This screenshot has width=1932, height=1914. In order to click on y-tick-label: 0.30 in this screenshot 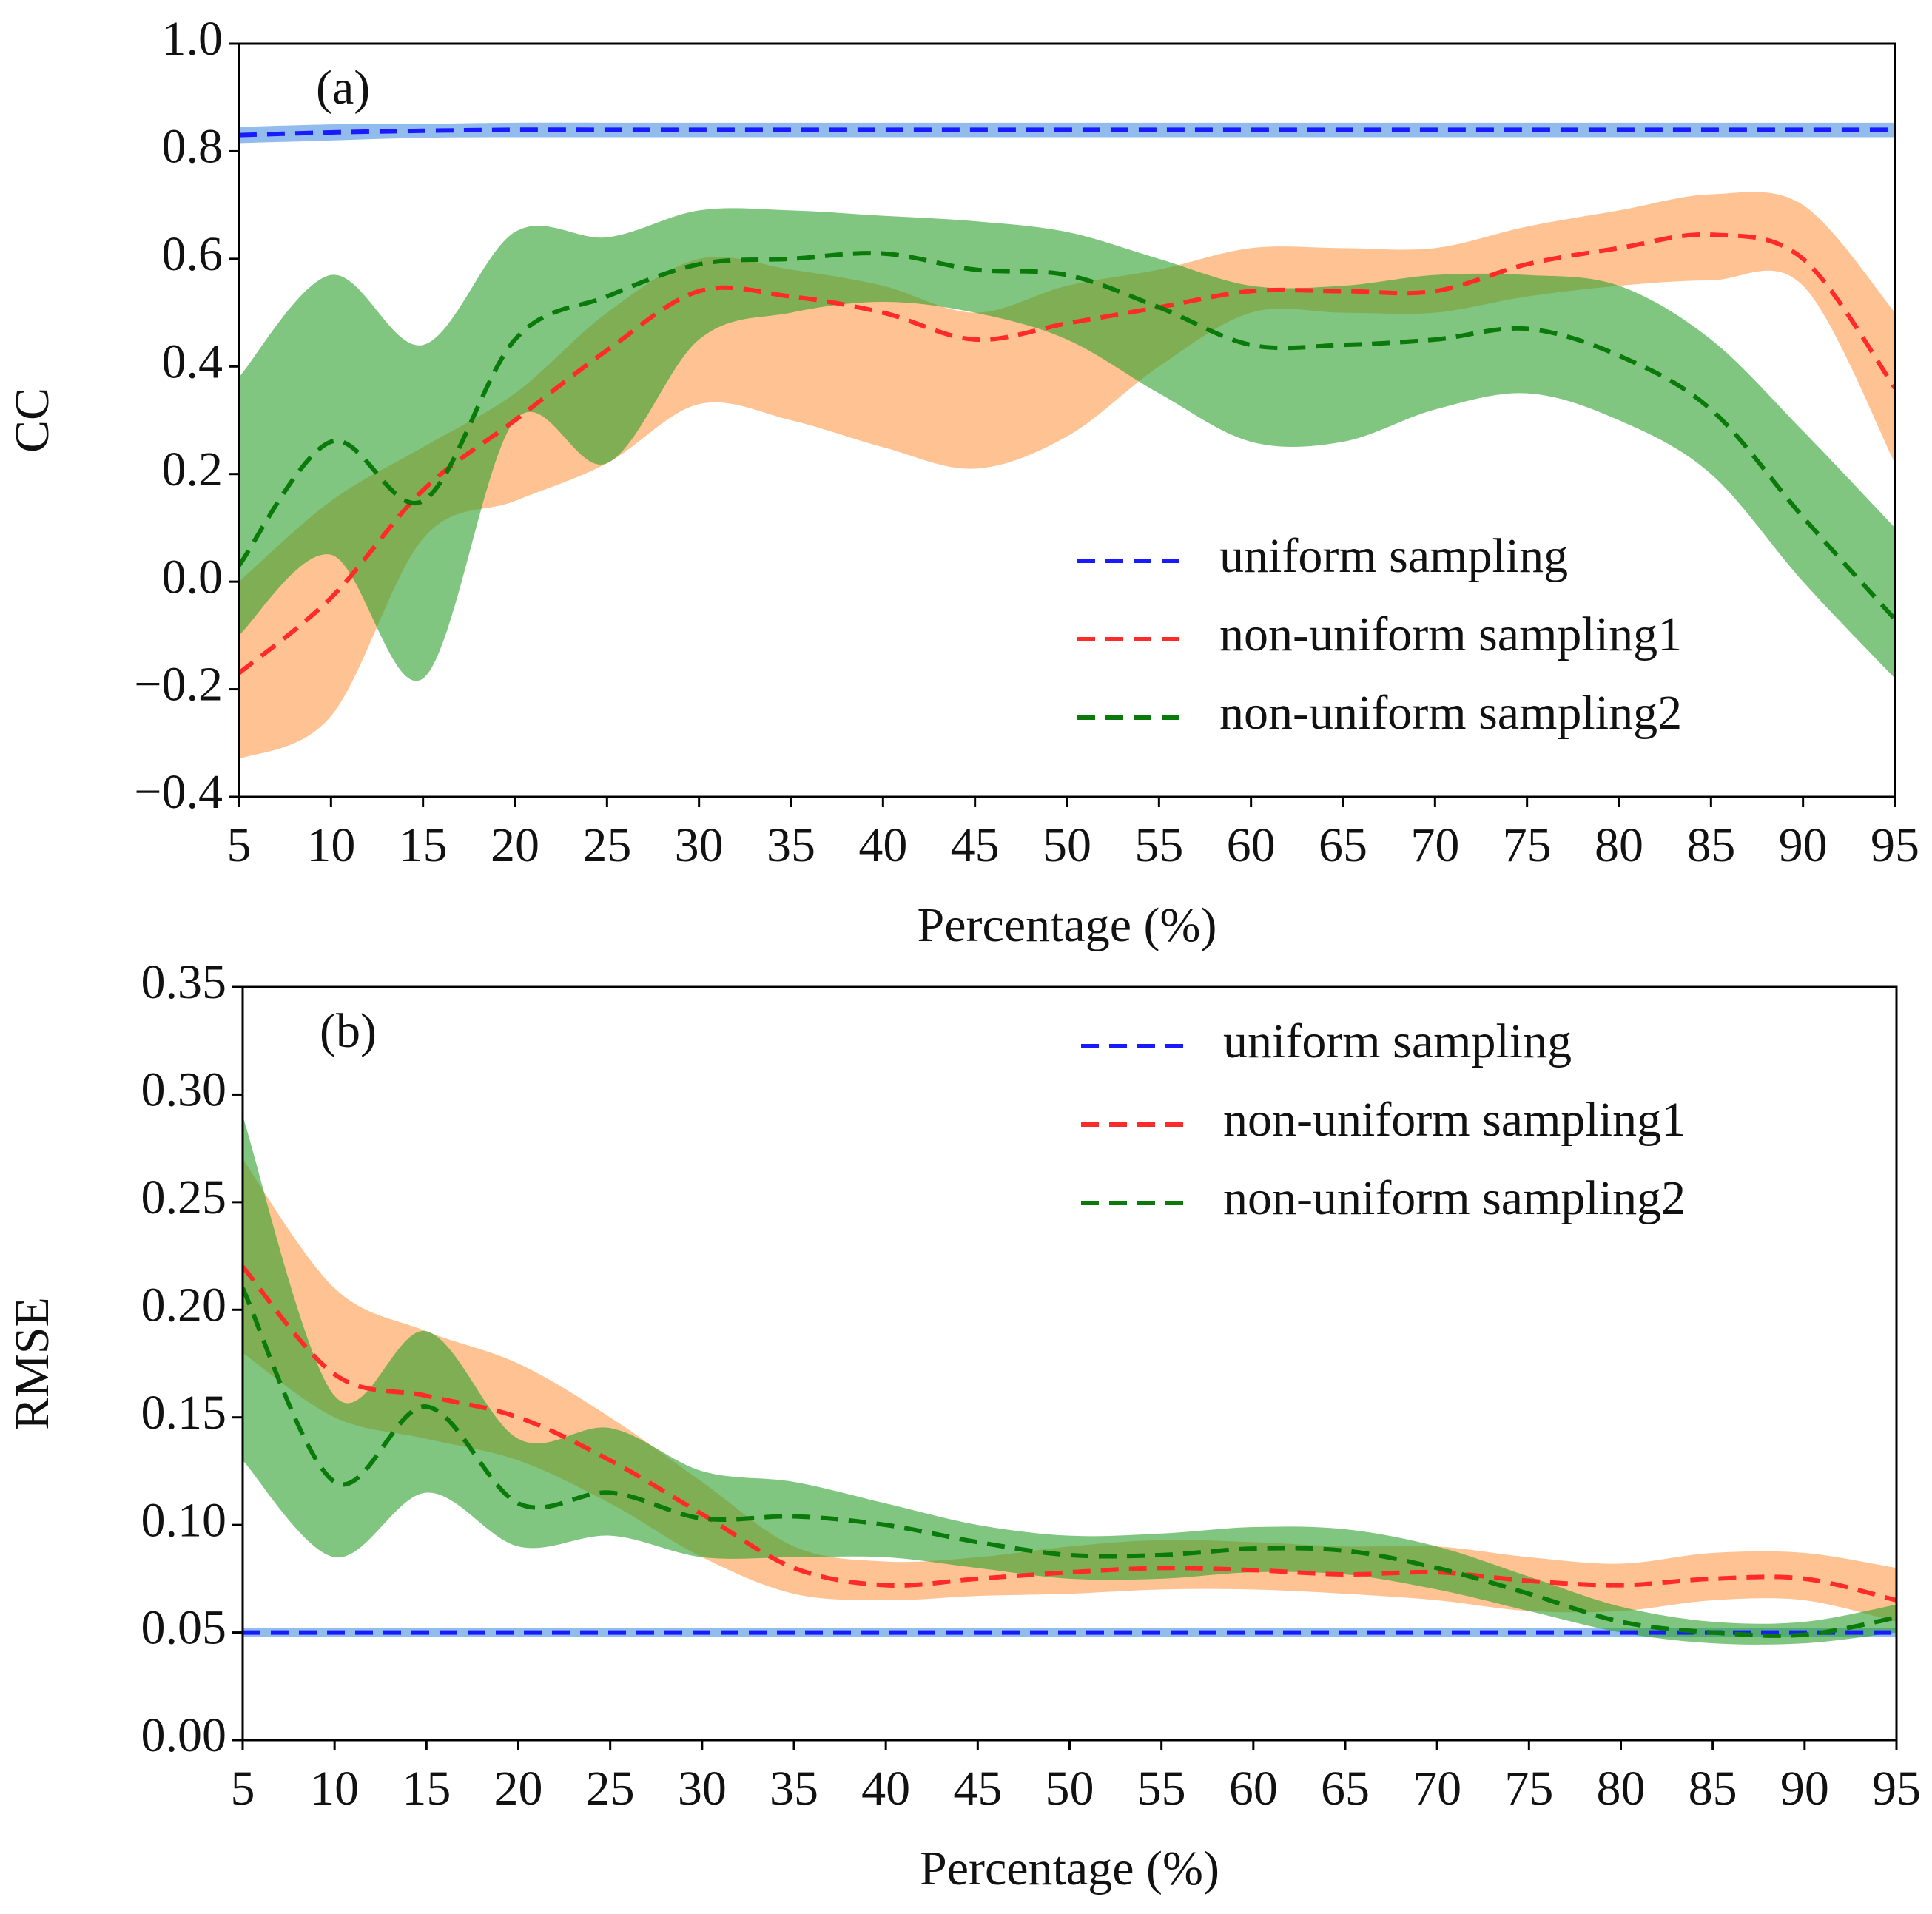, I will do `click(184, 1090)`.